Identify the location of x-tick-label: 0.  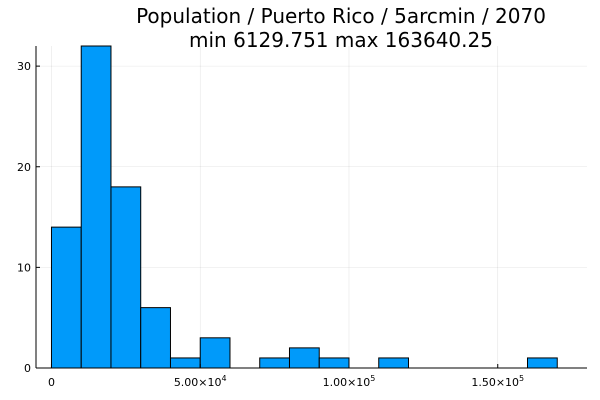
(51, 382).